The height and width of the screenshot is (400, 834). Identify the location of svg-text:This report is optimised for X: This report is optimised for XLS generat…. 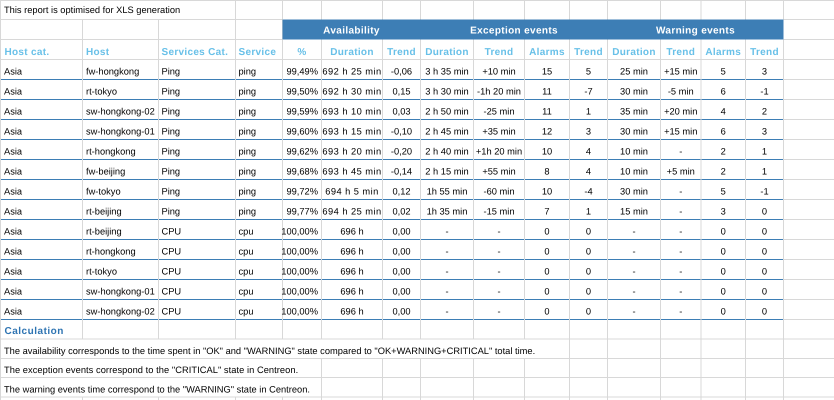
(92, 10).